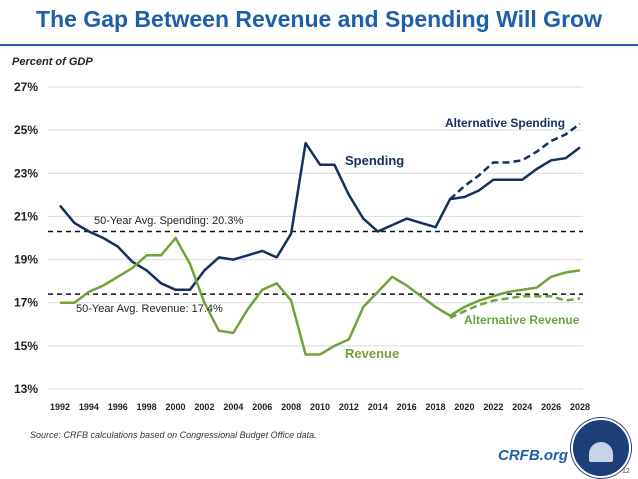 Image resolution: width=638 pixels, height=479 pixels. I want to click on x-tick-label: 2010, so click(320, 407).